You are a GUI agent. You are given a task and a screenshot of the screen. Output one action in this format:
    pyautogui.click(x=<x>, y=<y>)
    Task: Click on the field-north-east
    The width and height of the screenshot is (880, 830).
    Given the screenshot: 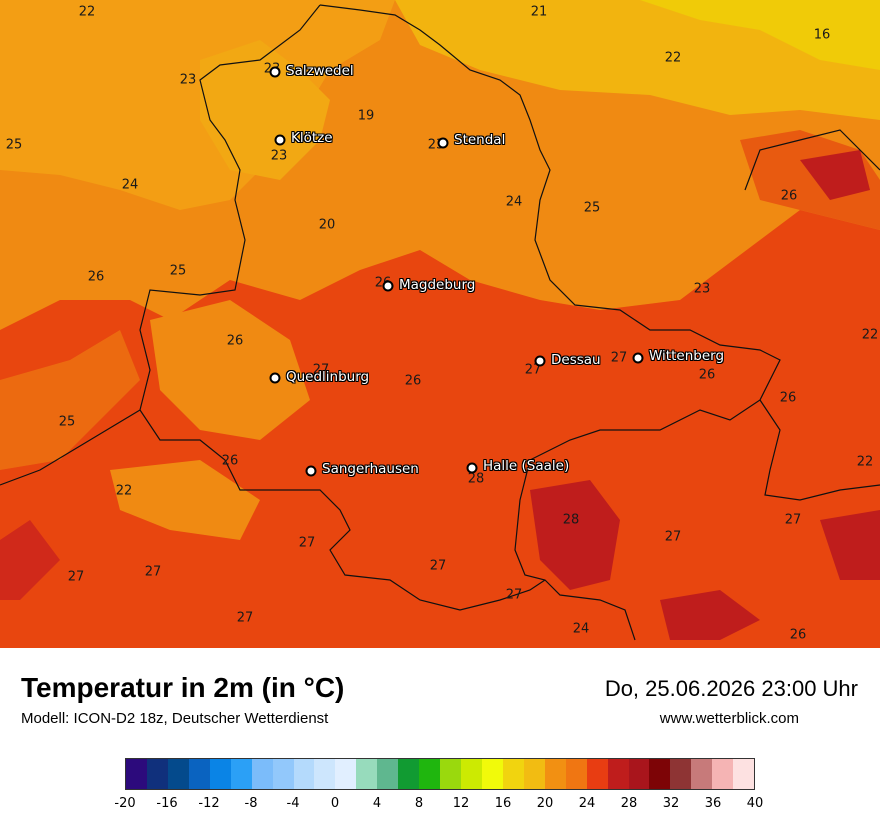 What is the action you would take?
    pyautogui.click(x=637, y=60)
    